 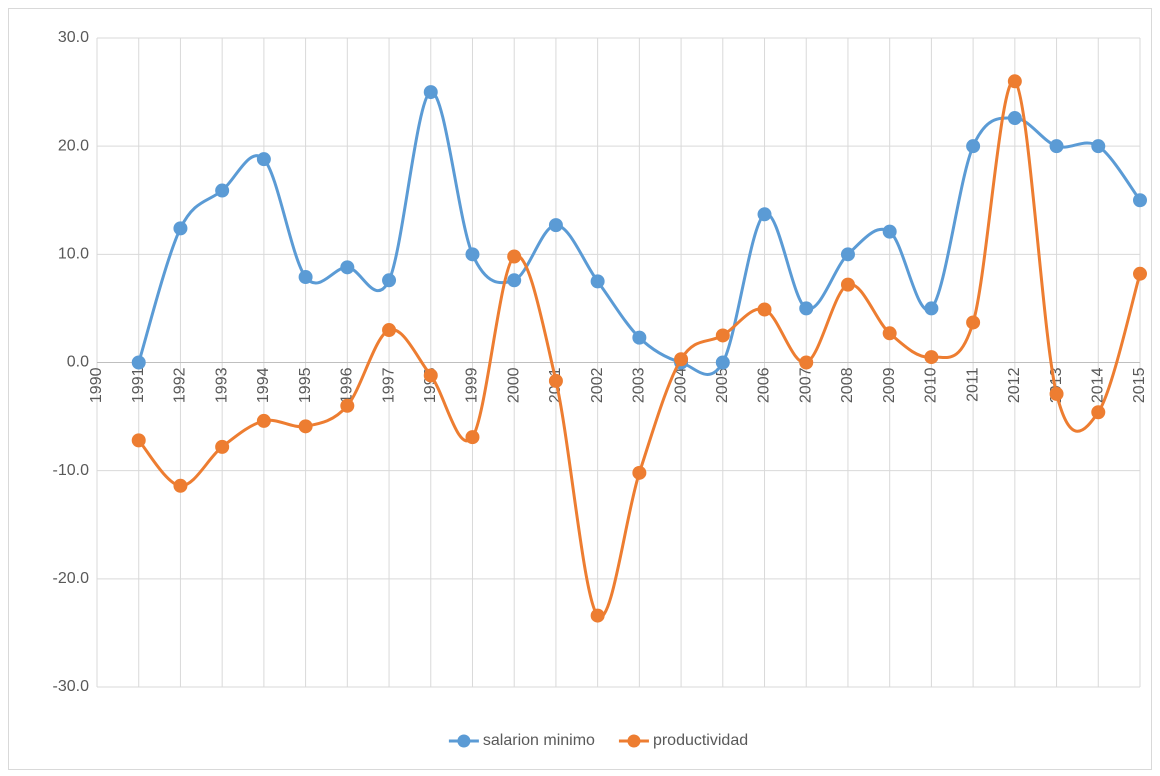 I want to click on x-tick-label: 1995, so click(x=305, y=385).